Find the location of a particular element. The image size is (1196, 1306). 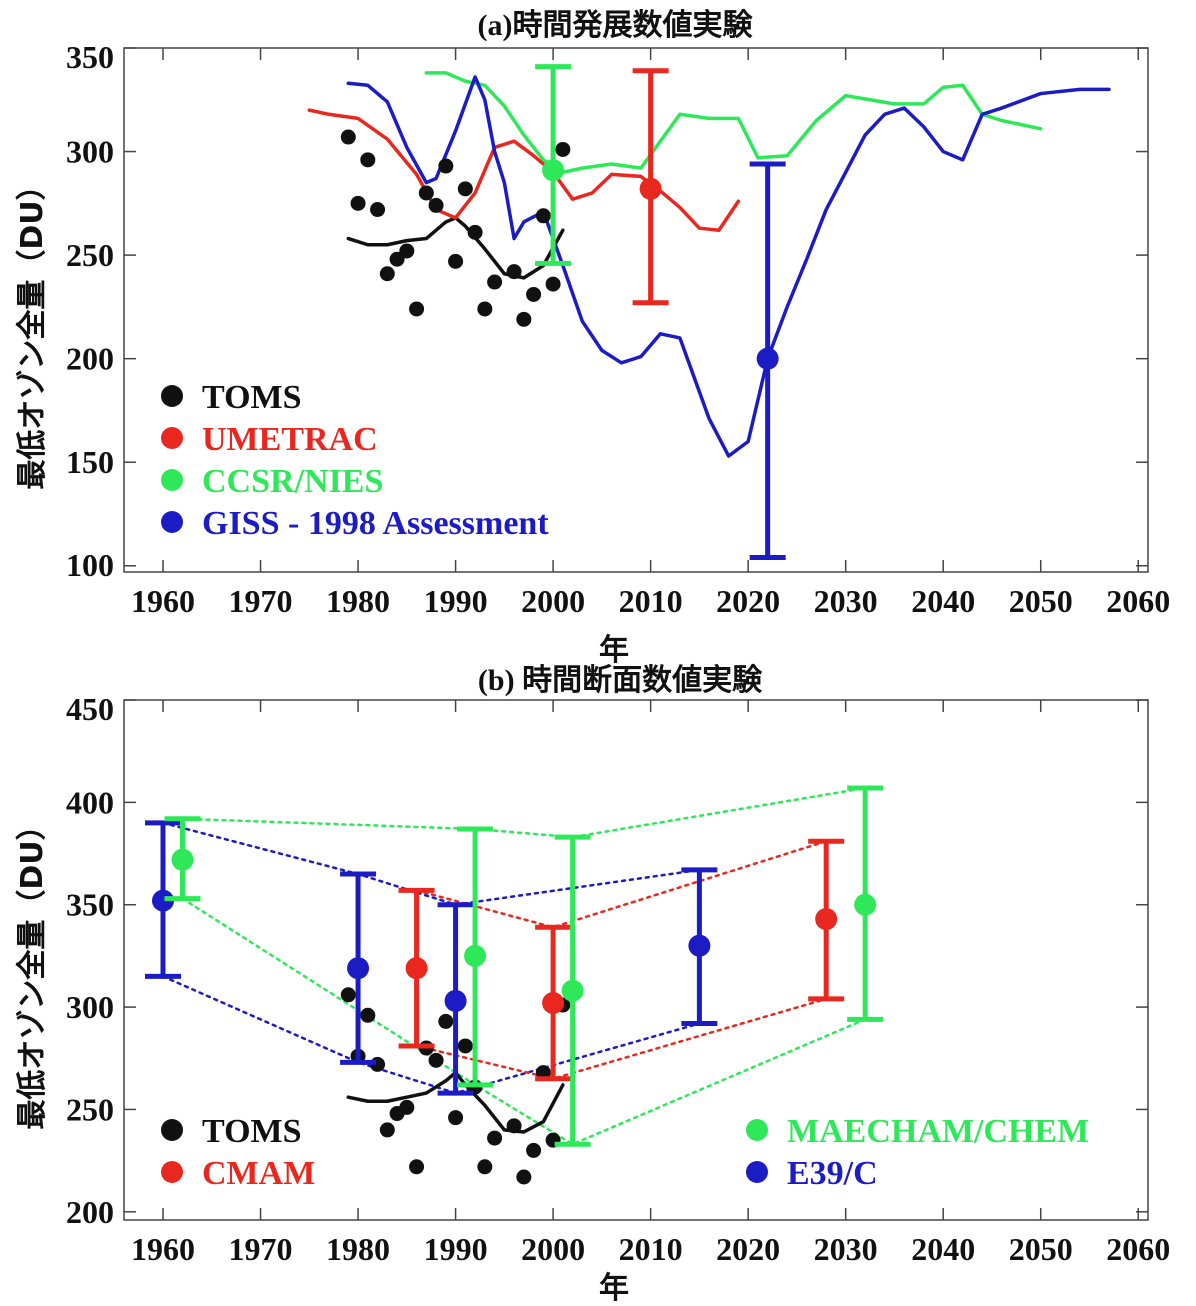

panel-a-y-tick-labels: 100 150 200 250 300 350 is located at coordinates (90, 311).